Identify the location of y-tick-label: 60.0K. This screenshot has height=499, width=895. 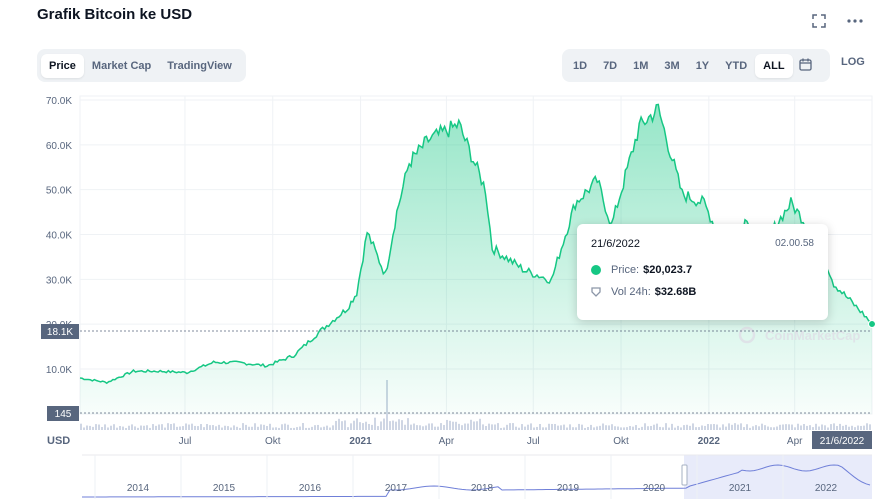
(59, 146).